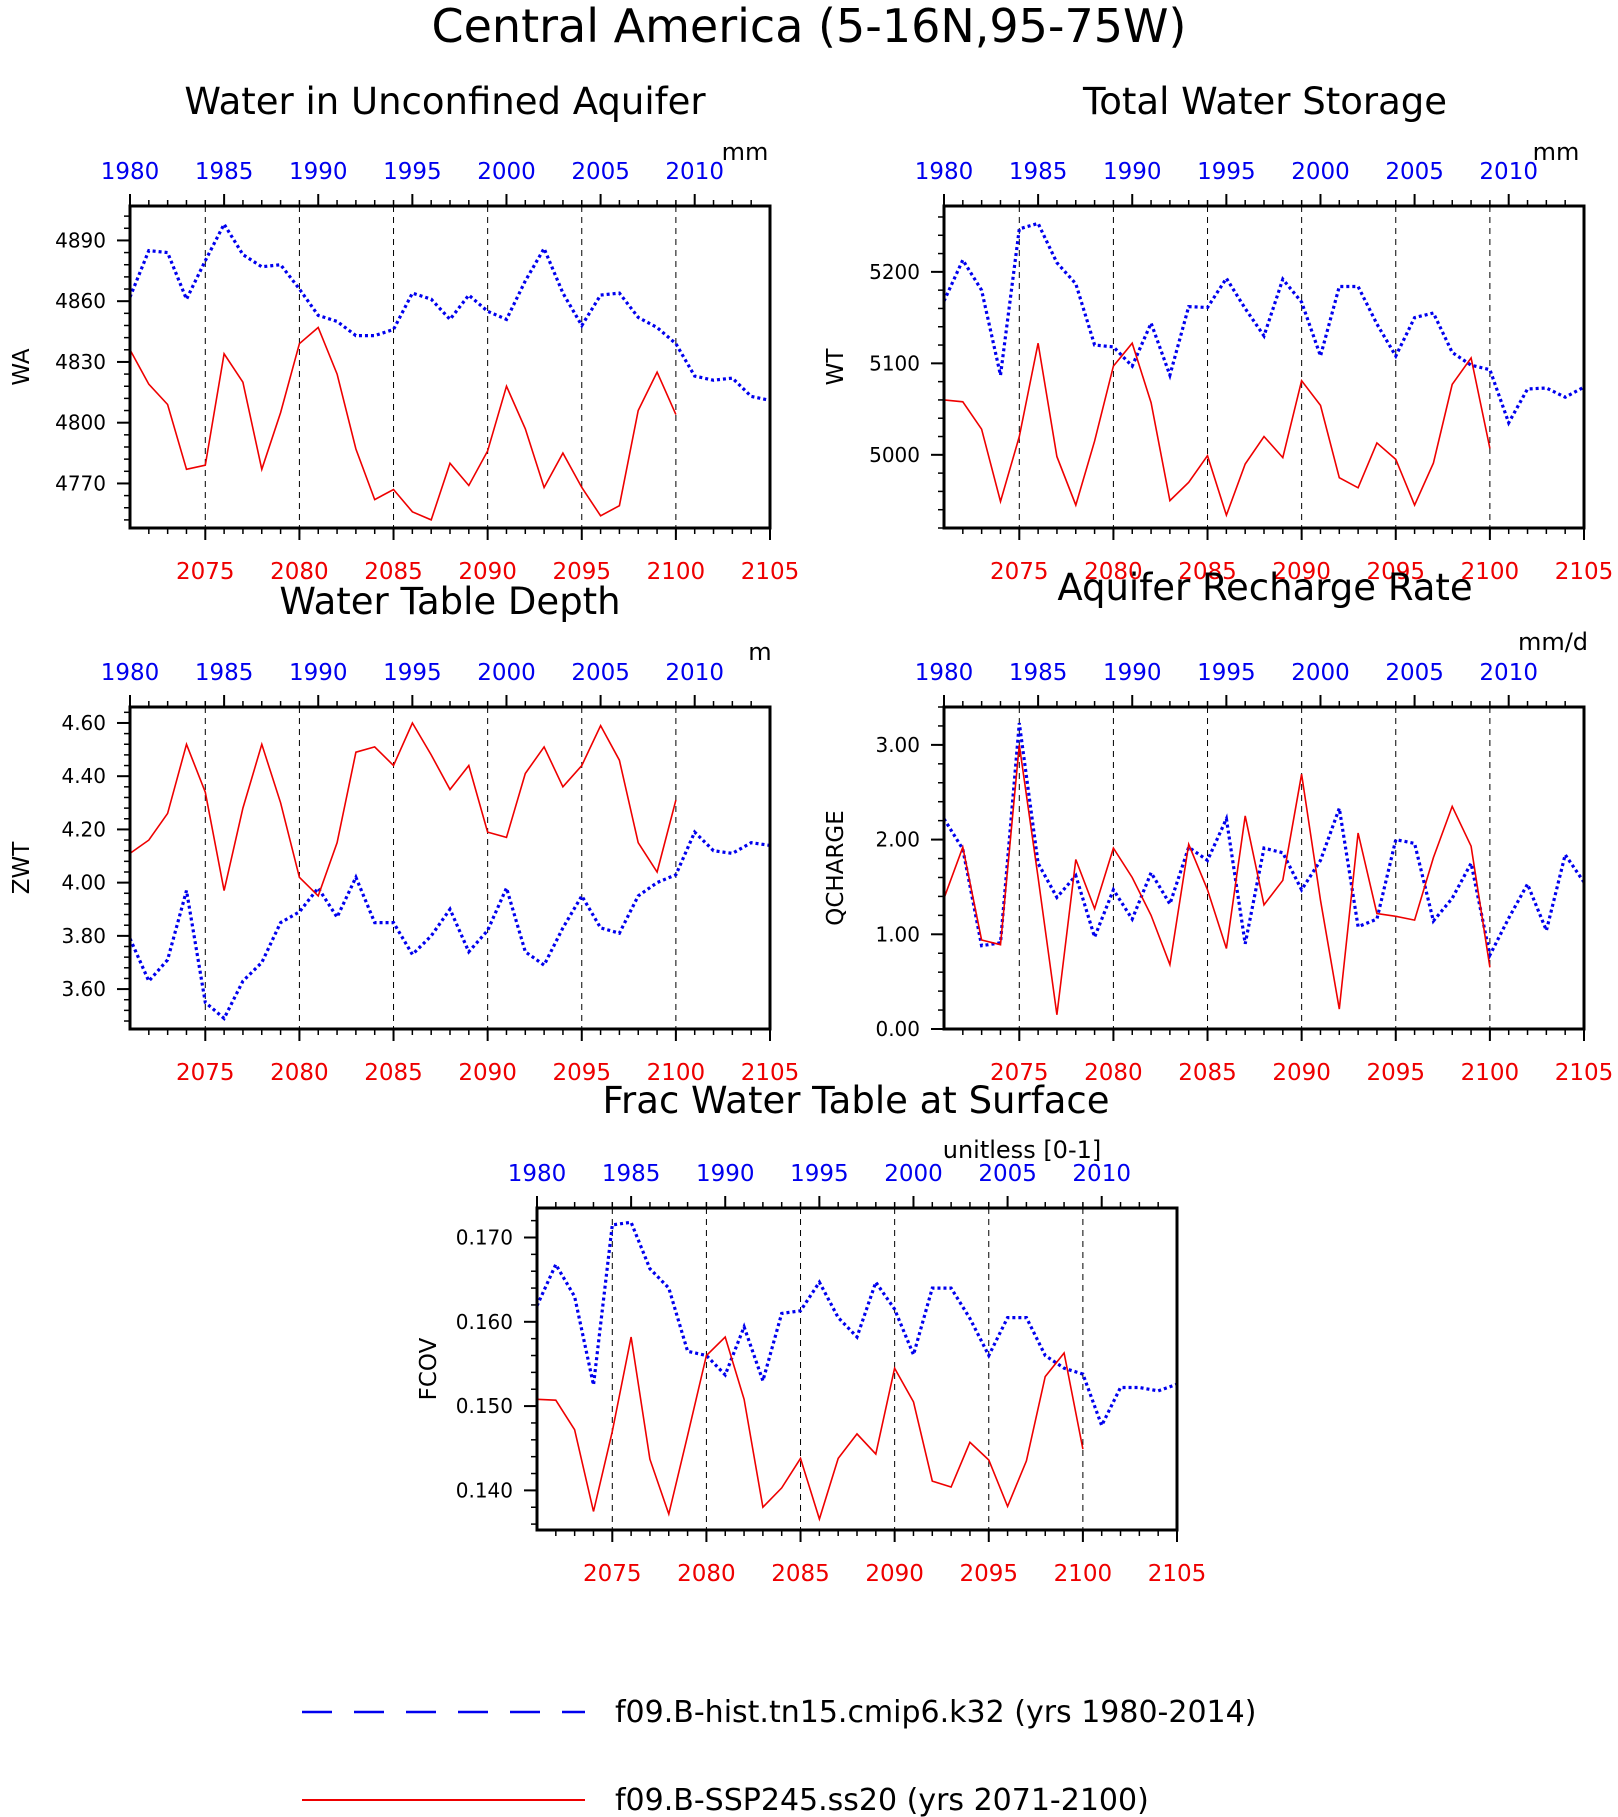 The height and width of the screenshot is (1817, 1618). I want to click on y-tick-label: 3.60, so click(83, 989).